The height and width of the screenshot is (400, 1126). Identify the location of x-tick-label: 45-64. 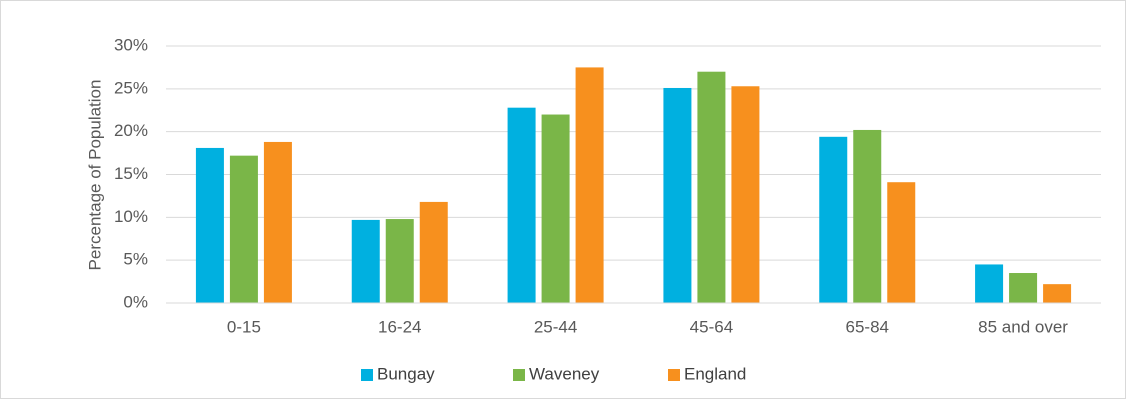
(711, 326).